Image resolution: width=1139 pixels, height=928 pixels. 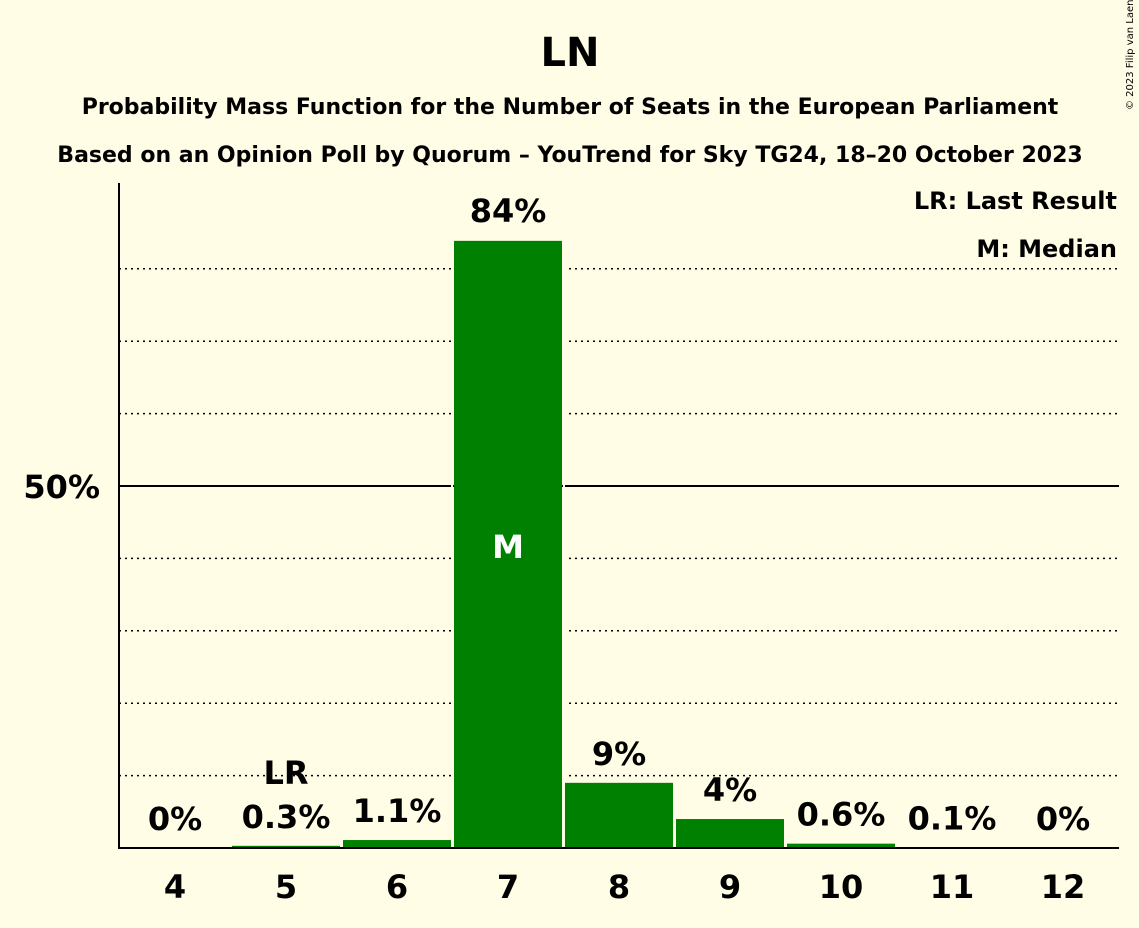 I want to click on x-tick-label-4: 4, so click(x=175, y=887).